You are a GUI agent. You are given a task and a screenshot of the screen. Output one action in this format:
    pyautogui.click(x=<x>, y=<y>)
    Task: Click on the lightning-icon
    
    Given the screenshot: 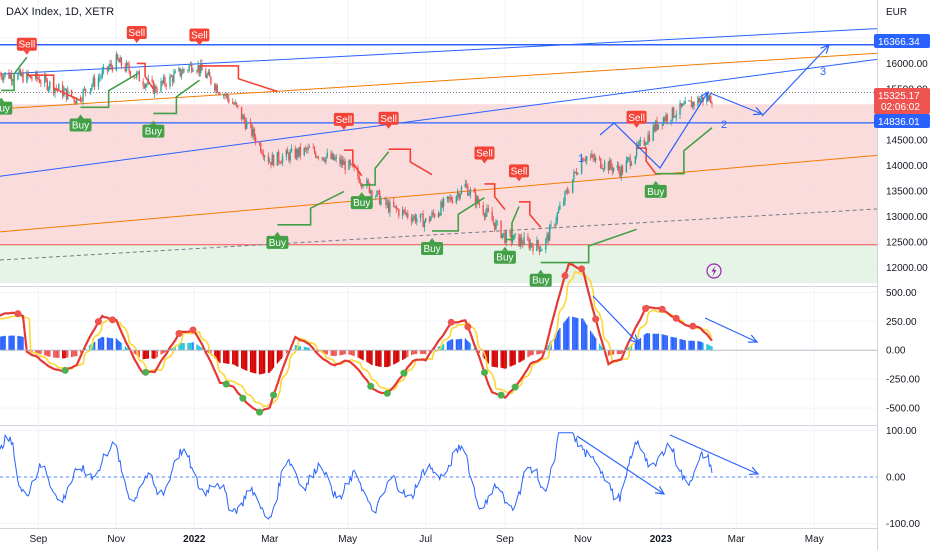 What is the action you would take?
    pyautogui.click(x=714, y=271)
    